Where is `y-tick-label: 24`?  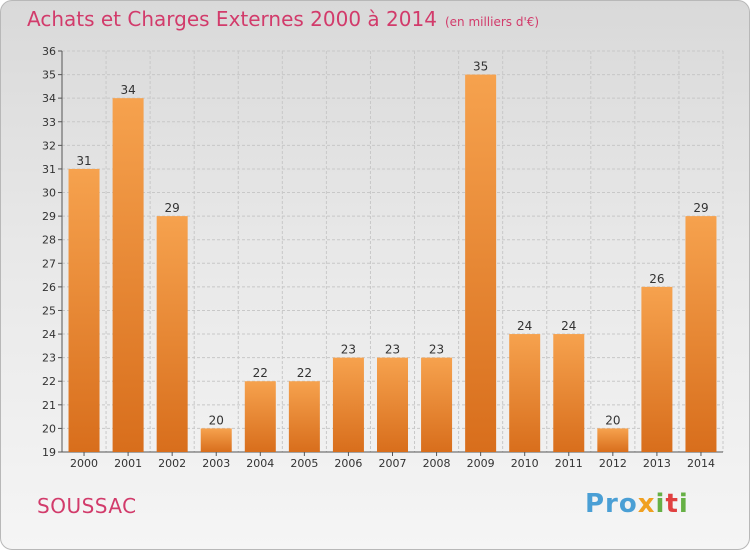
y-tick-label: 24 is located at coordinates (49, 334).